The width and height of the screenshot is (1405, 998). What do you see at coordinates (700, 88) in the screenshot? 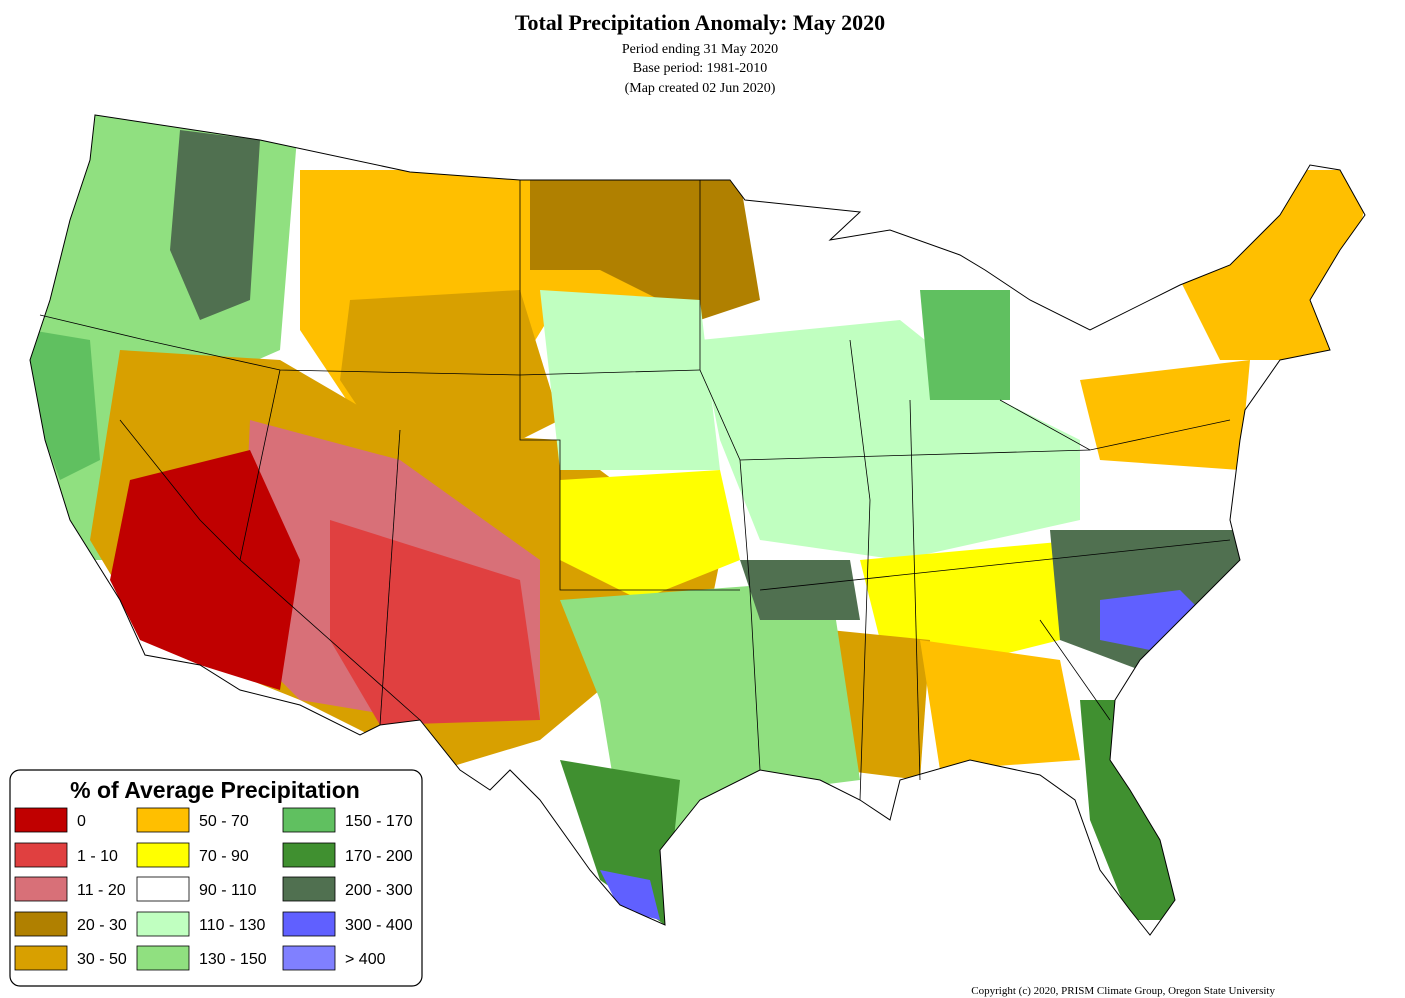
I see `subtitle: (Map created 02 Jun 2020)` at bounding box center [700, 88].